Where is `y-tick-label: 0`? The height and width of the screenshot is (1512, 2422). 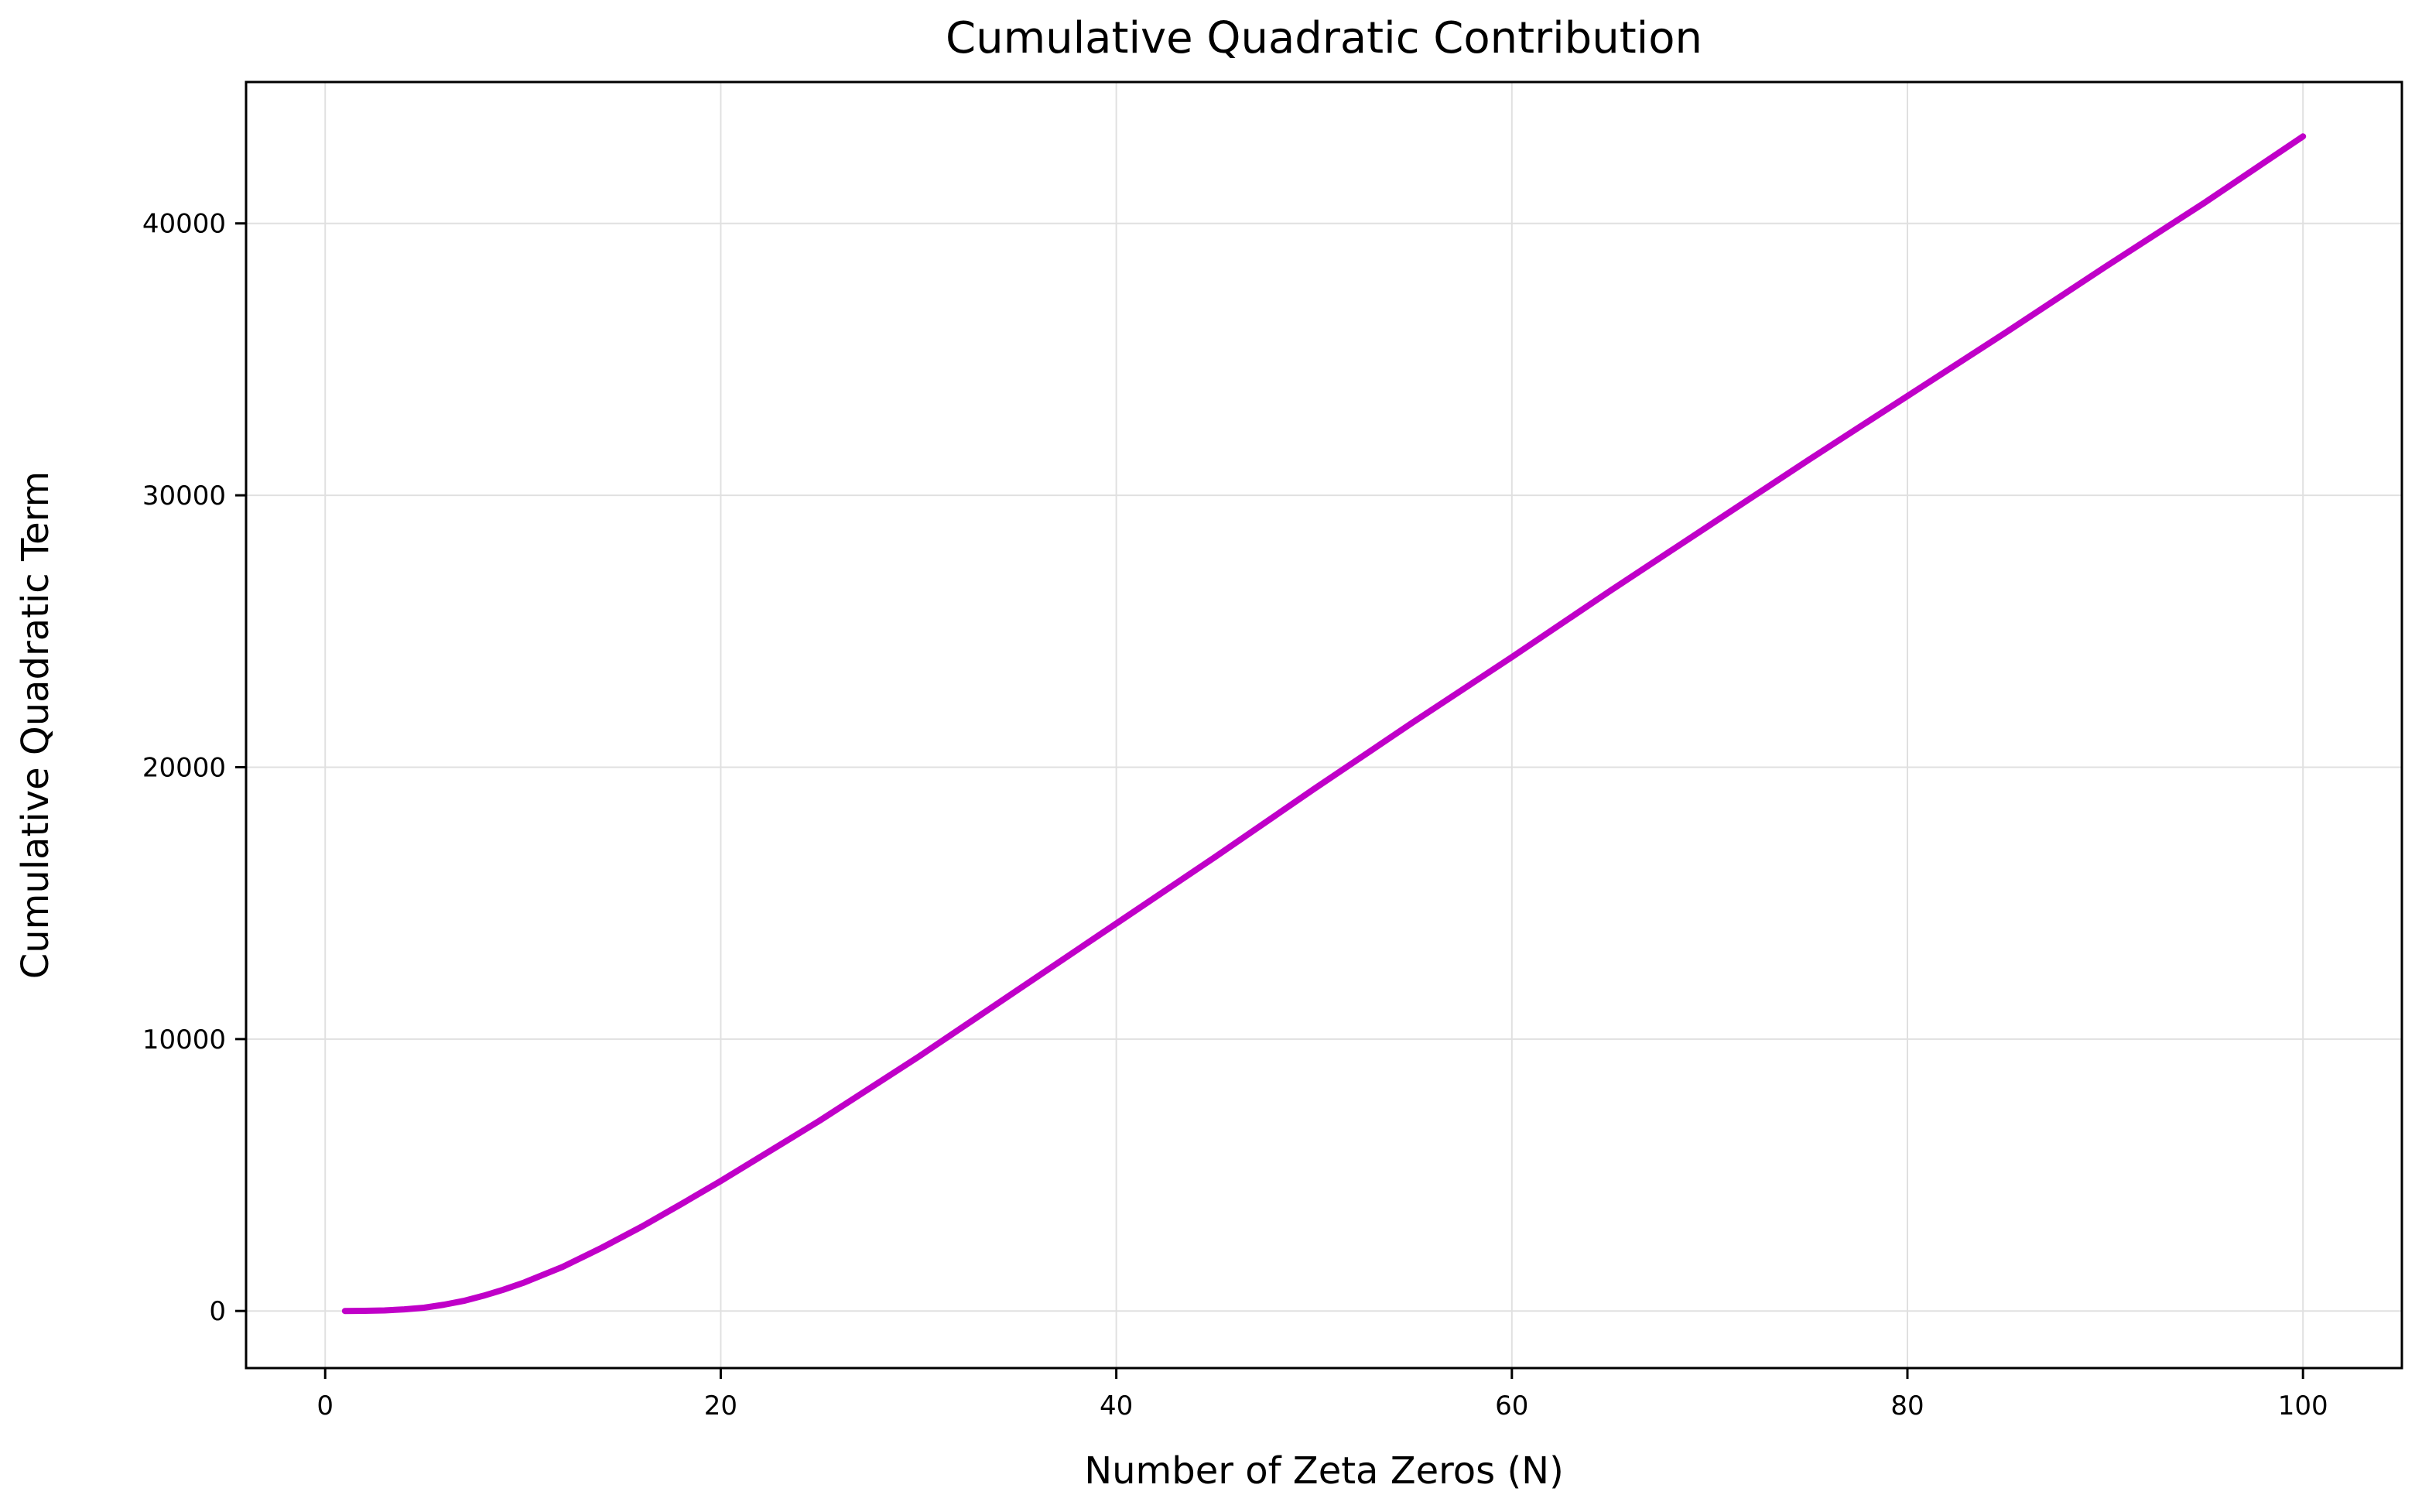 y-tick-label: 0 is located at coordinates (217, 1311).